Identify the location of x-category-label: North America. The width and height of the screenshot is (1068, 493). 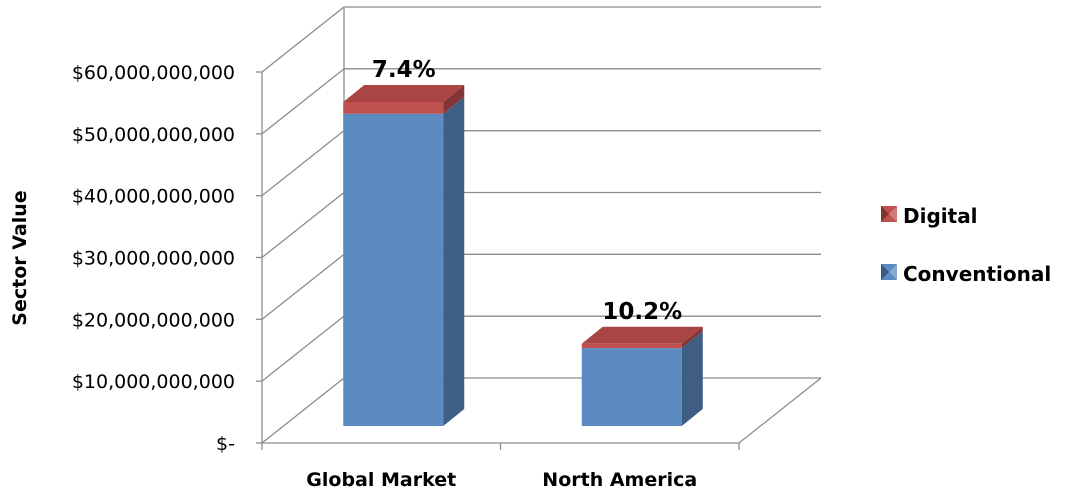
(619, 480).